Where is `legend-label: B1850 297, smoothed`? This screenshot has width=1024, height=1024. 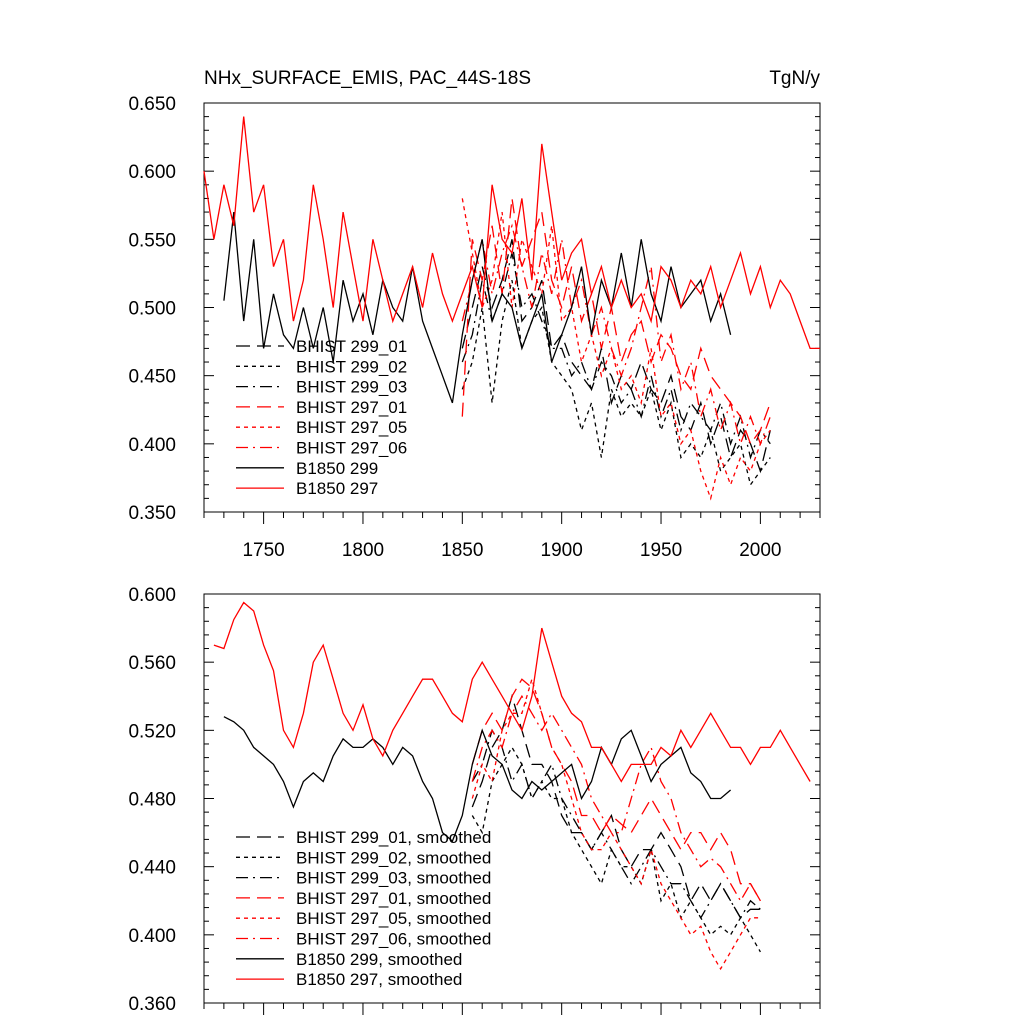
legend-label: B1850 297, smoothed is located at coordinates (379, 979).